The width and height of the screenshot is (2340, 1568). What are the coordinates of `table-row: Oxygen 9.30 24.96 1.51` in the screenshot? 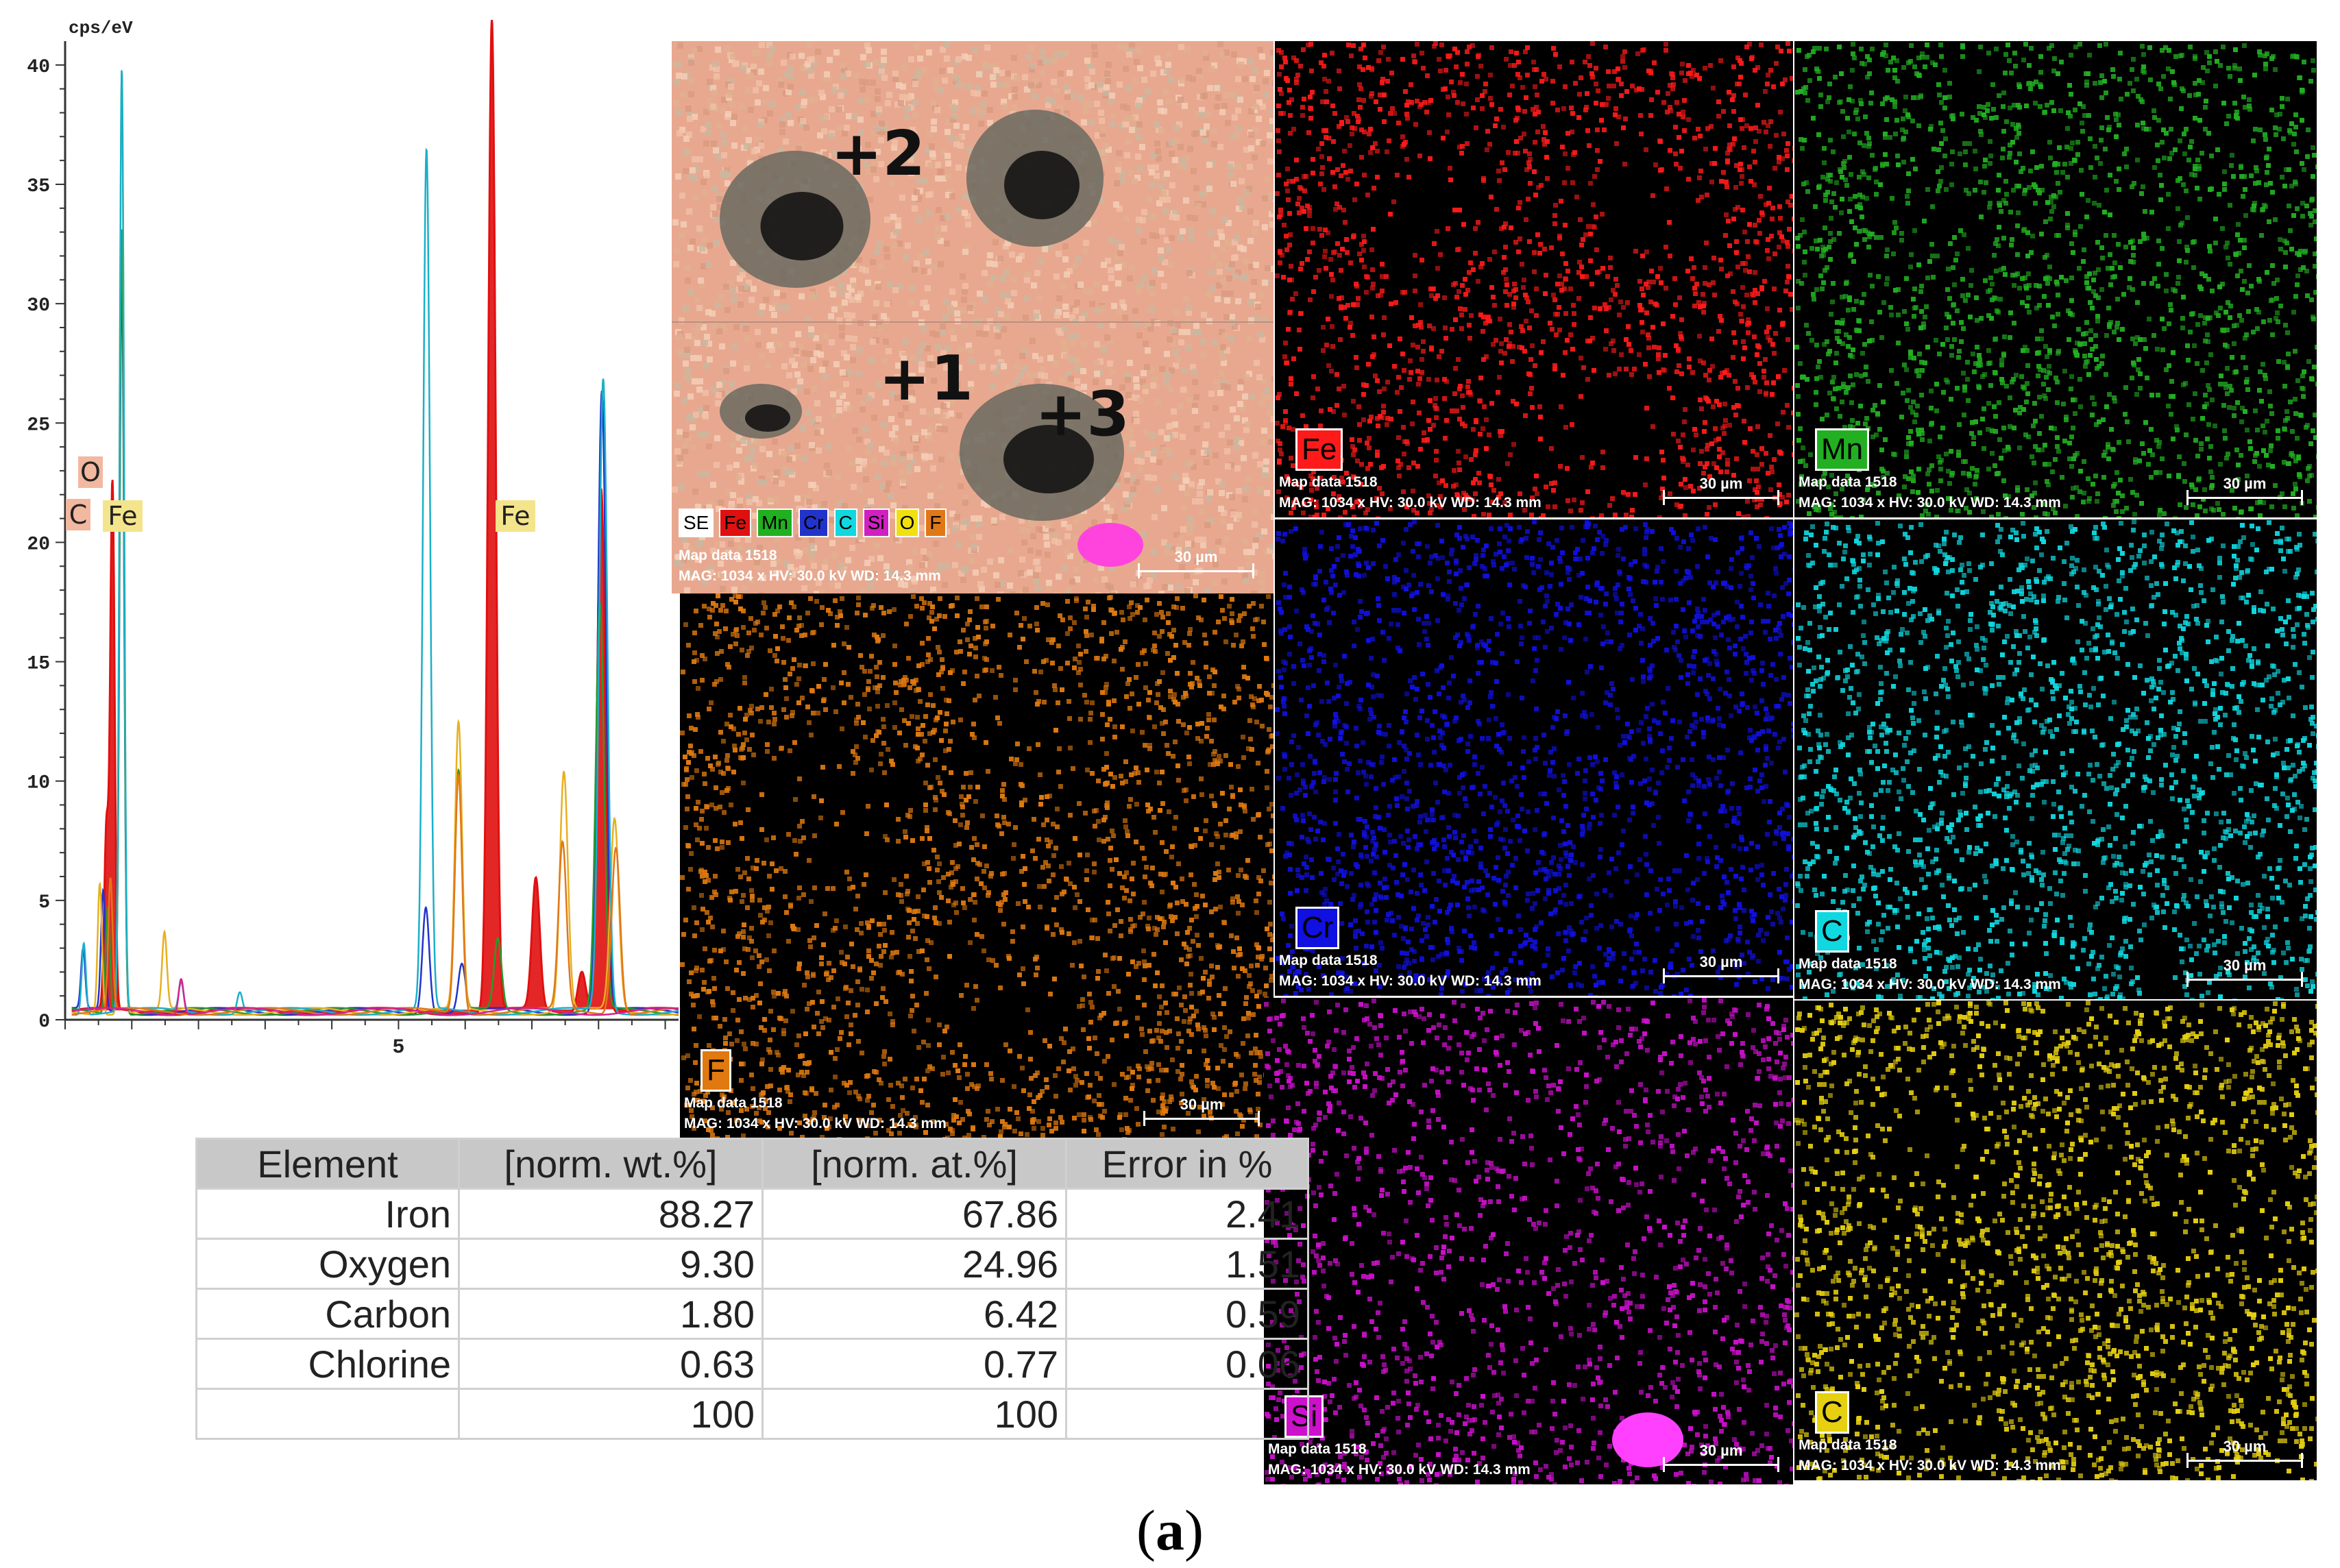 It's located at (752, 1264).